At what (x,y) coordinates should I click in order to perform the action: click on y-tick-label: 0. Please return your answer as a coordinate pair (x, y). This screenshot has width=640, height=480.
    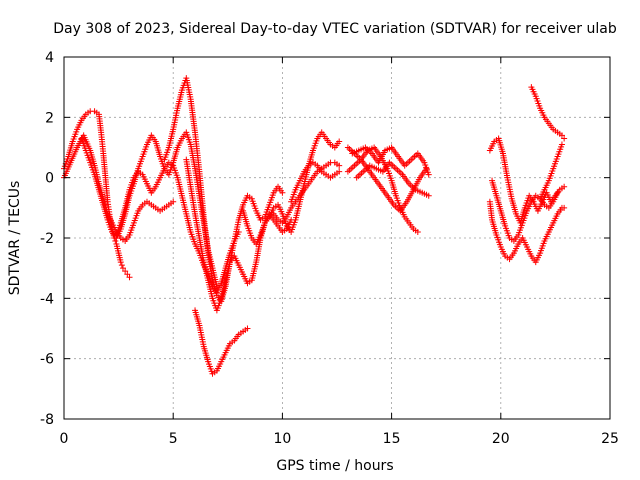
    Looking at the image, I should click on (49, 179).